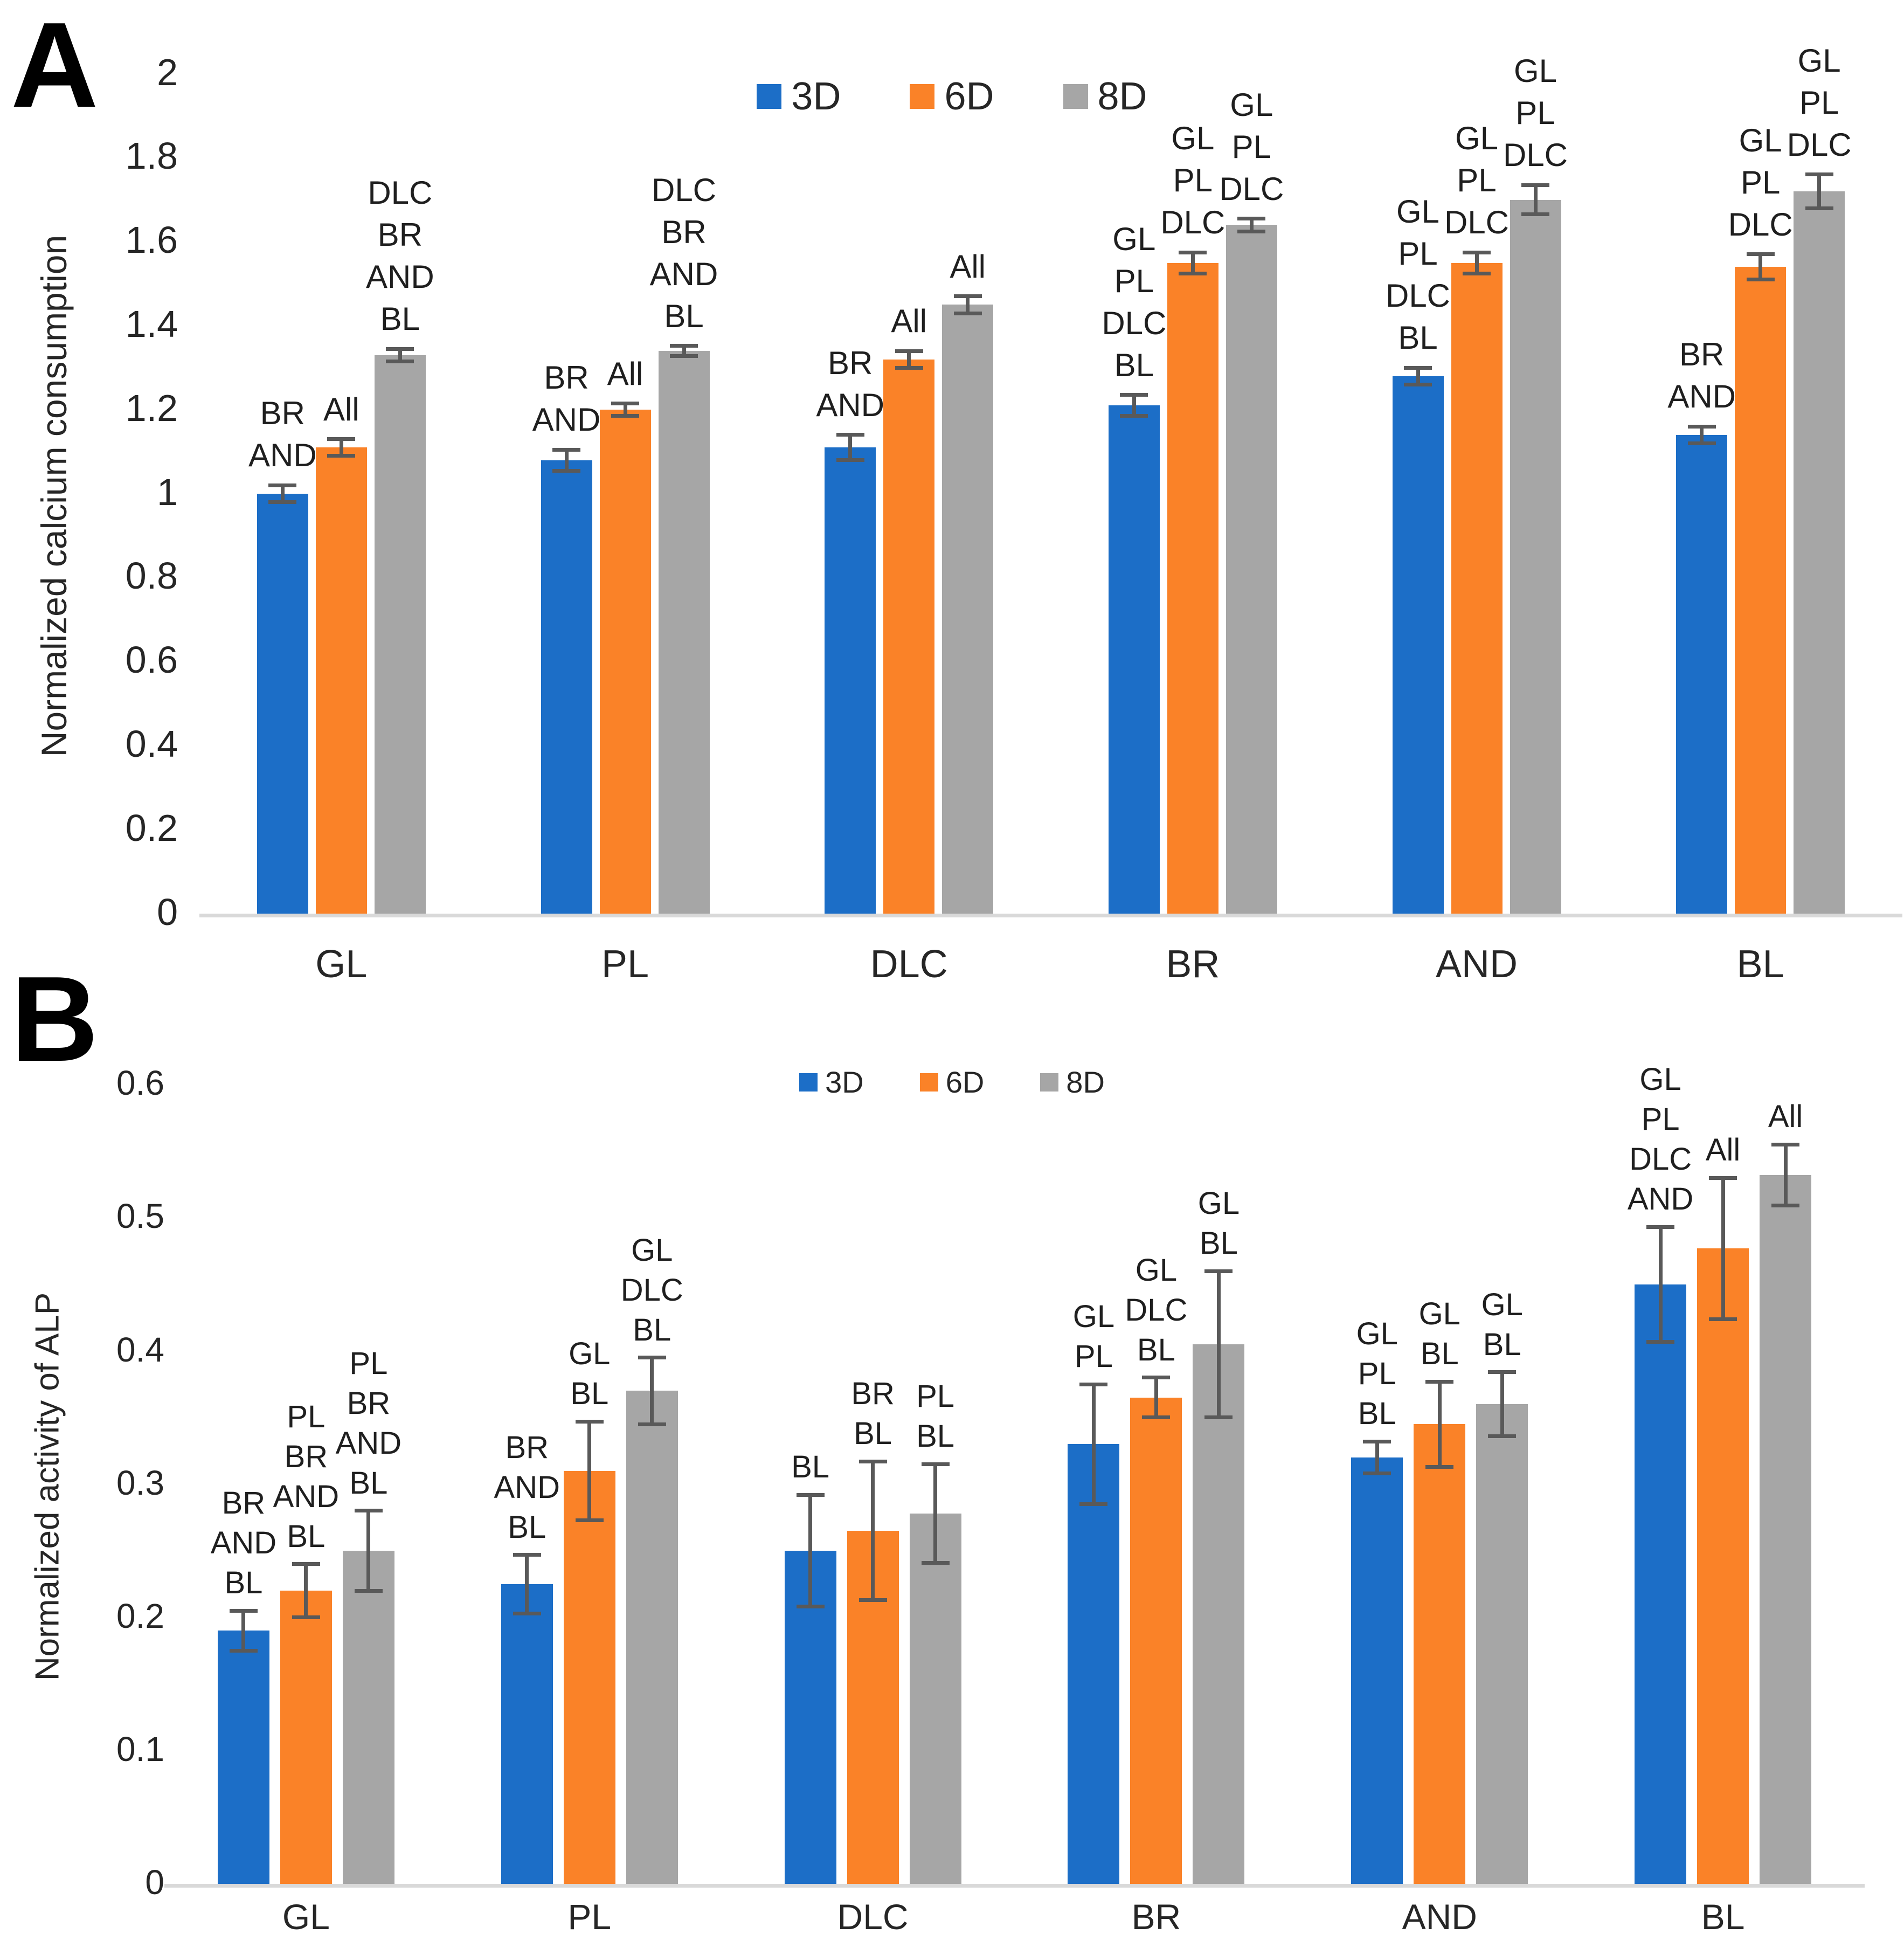 Image resolution: width=1904 pixels, height=1955 pixels. Describe the element at coordinates (1049, 1082) in the screenshot. I see `legend-swatch-8d` at that location.